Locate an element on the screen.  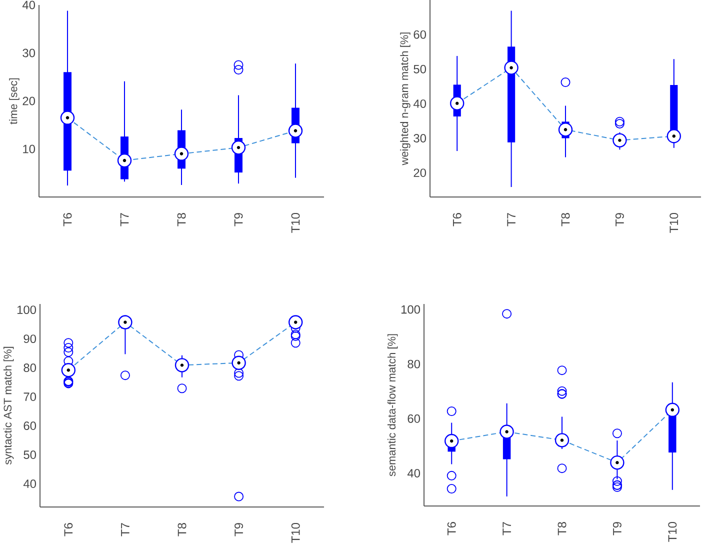
y-axis-title: time [sec] is located at coordinates (14, 101).